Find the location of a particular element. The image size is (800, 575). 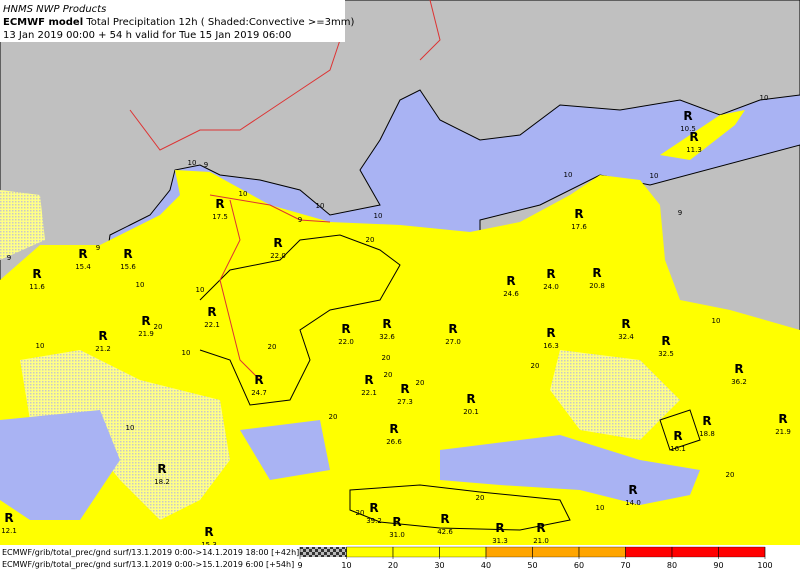

max-value: 14.0 is located at coordinates (633, 503).